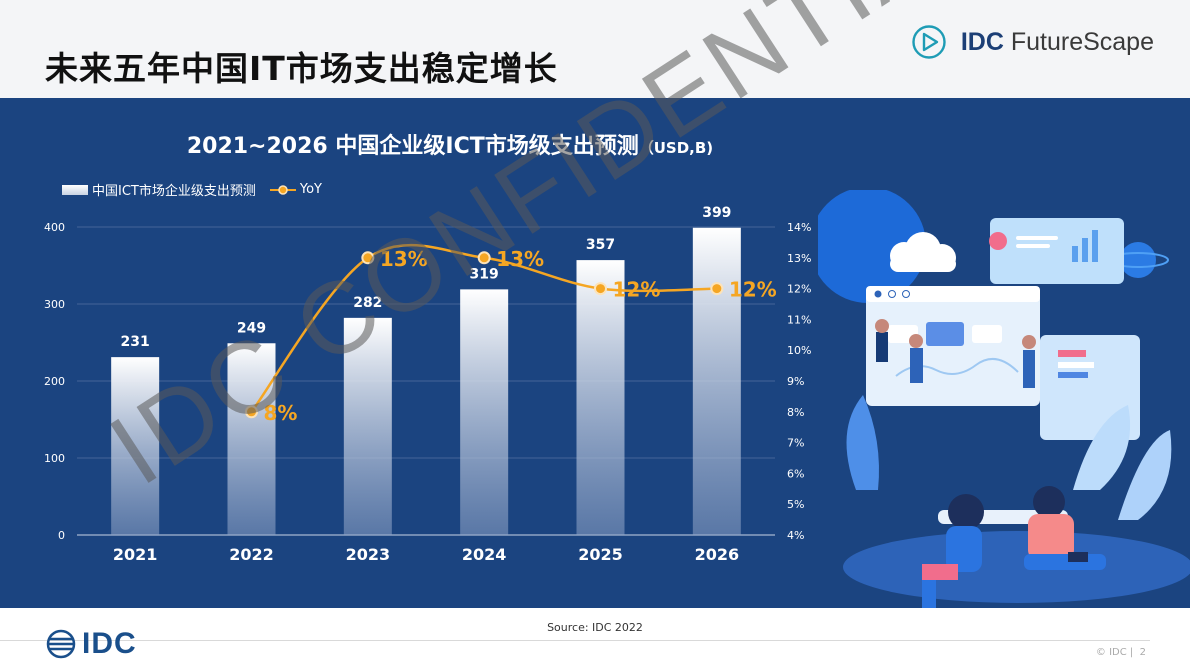 This screenshot has height=669, width=1190. Describe the element at coordinates (929, 42) in the screenshot. I see `futurescape-play-icon` at that location.